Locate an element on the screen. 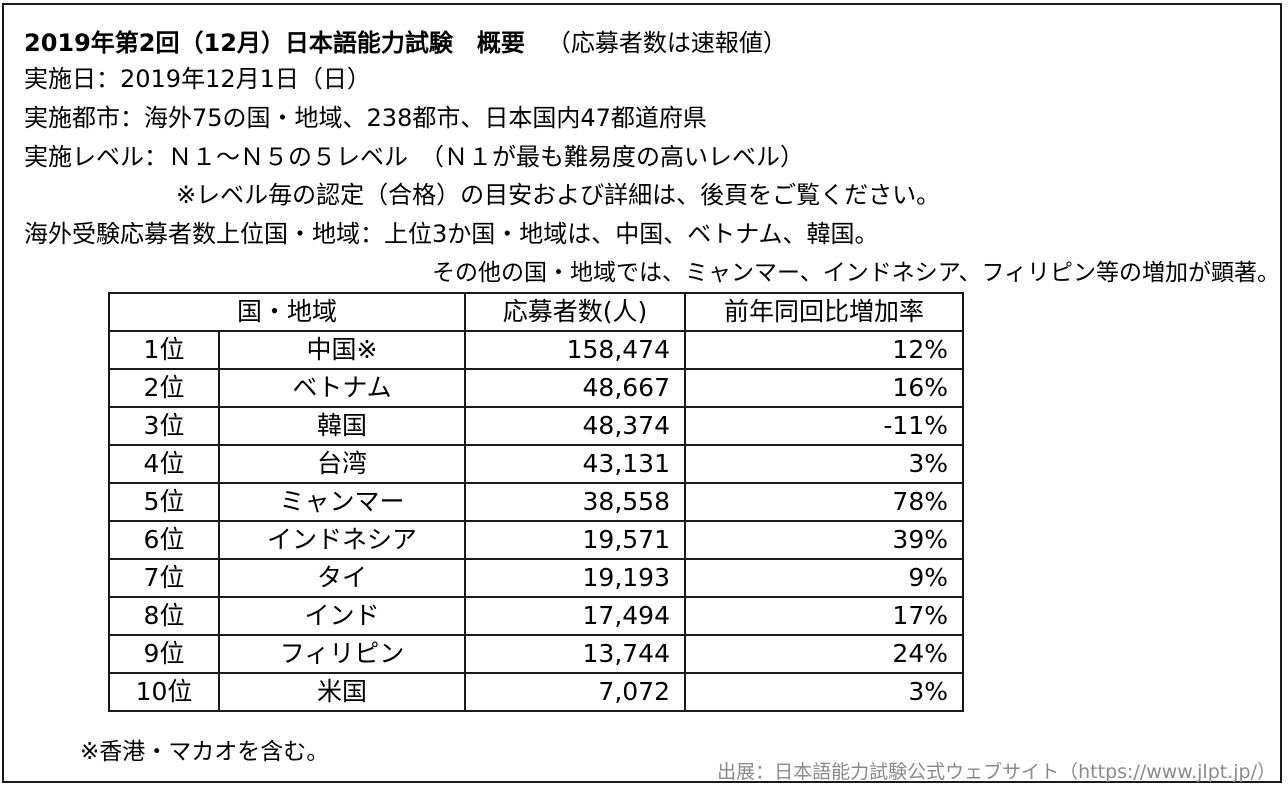  exam-date: 実施日：2019年12月1日（日） is located at coordinates (197, 79).